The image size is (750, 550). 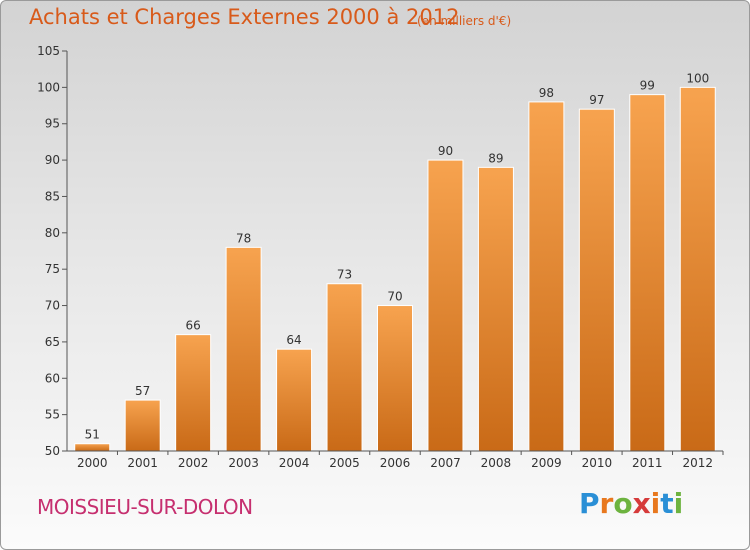 What do you see at coordinates (647, 86) in the screenshot?
I see `data-label-2011: 99` at bounding box center [647, 86].